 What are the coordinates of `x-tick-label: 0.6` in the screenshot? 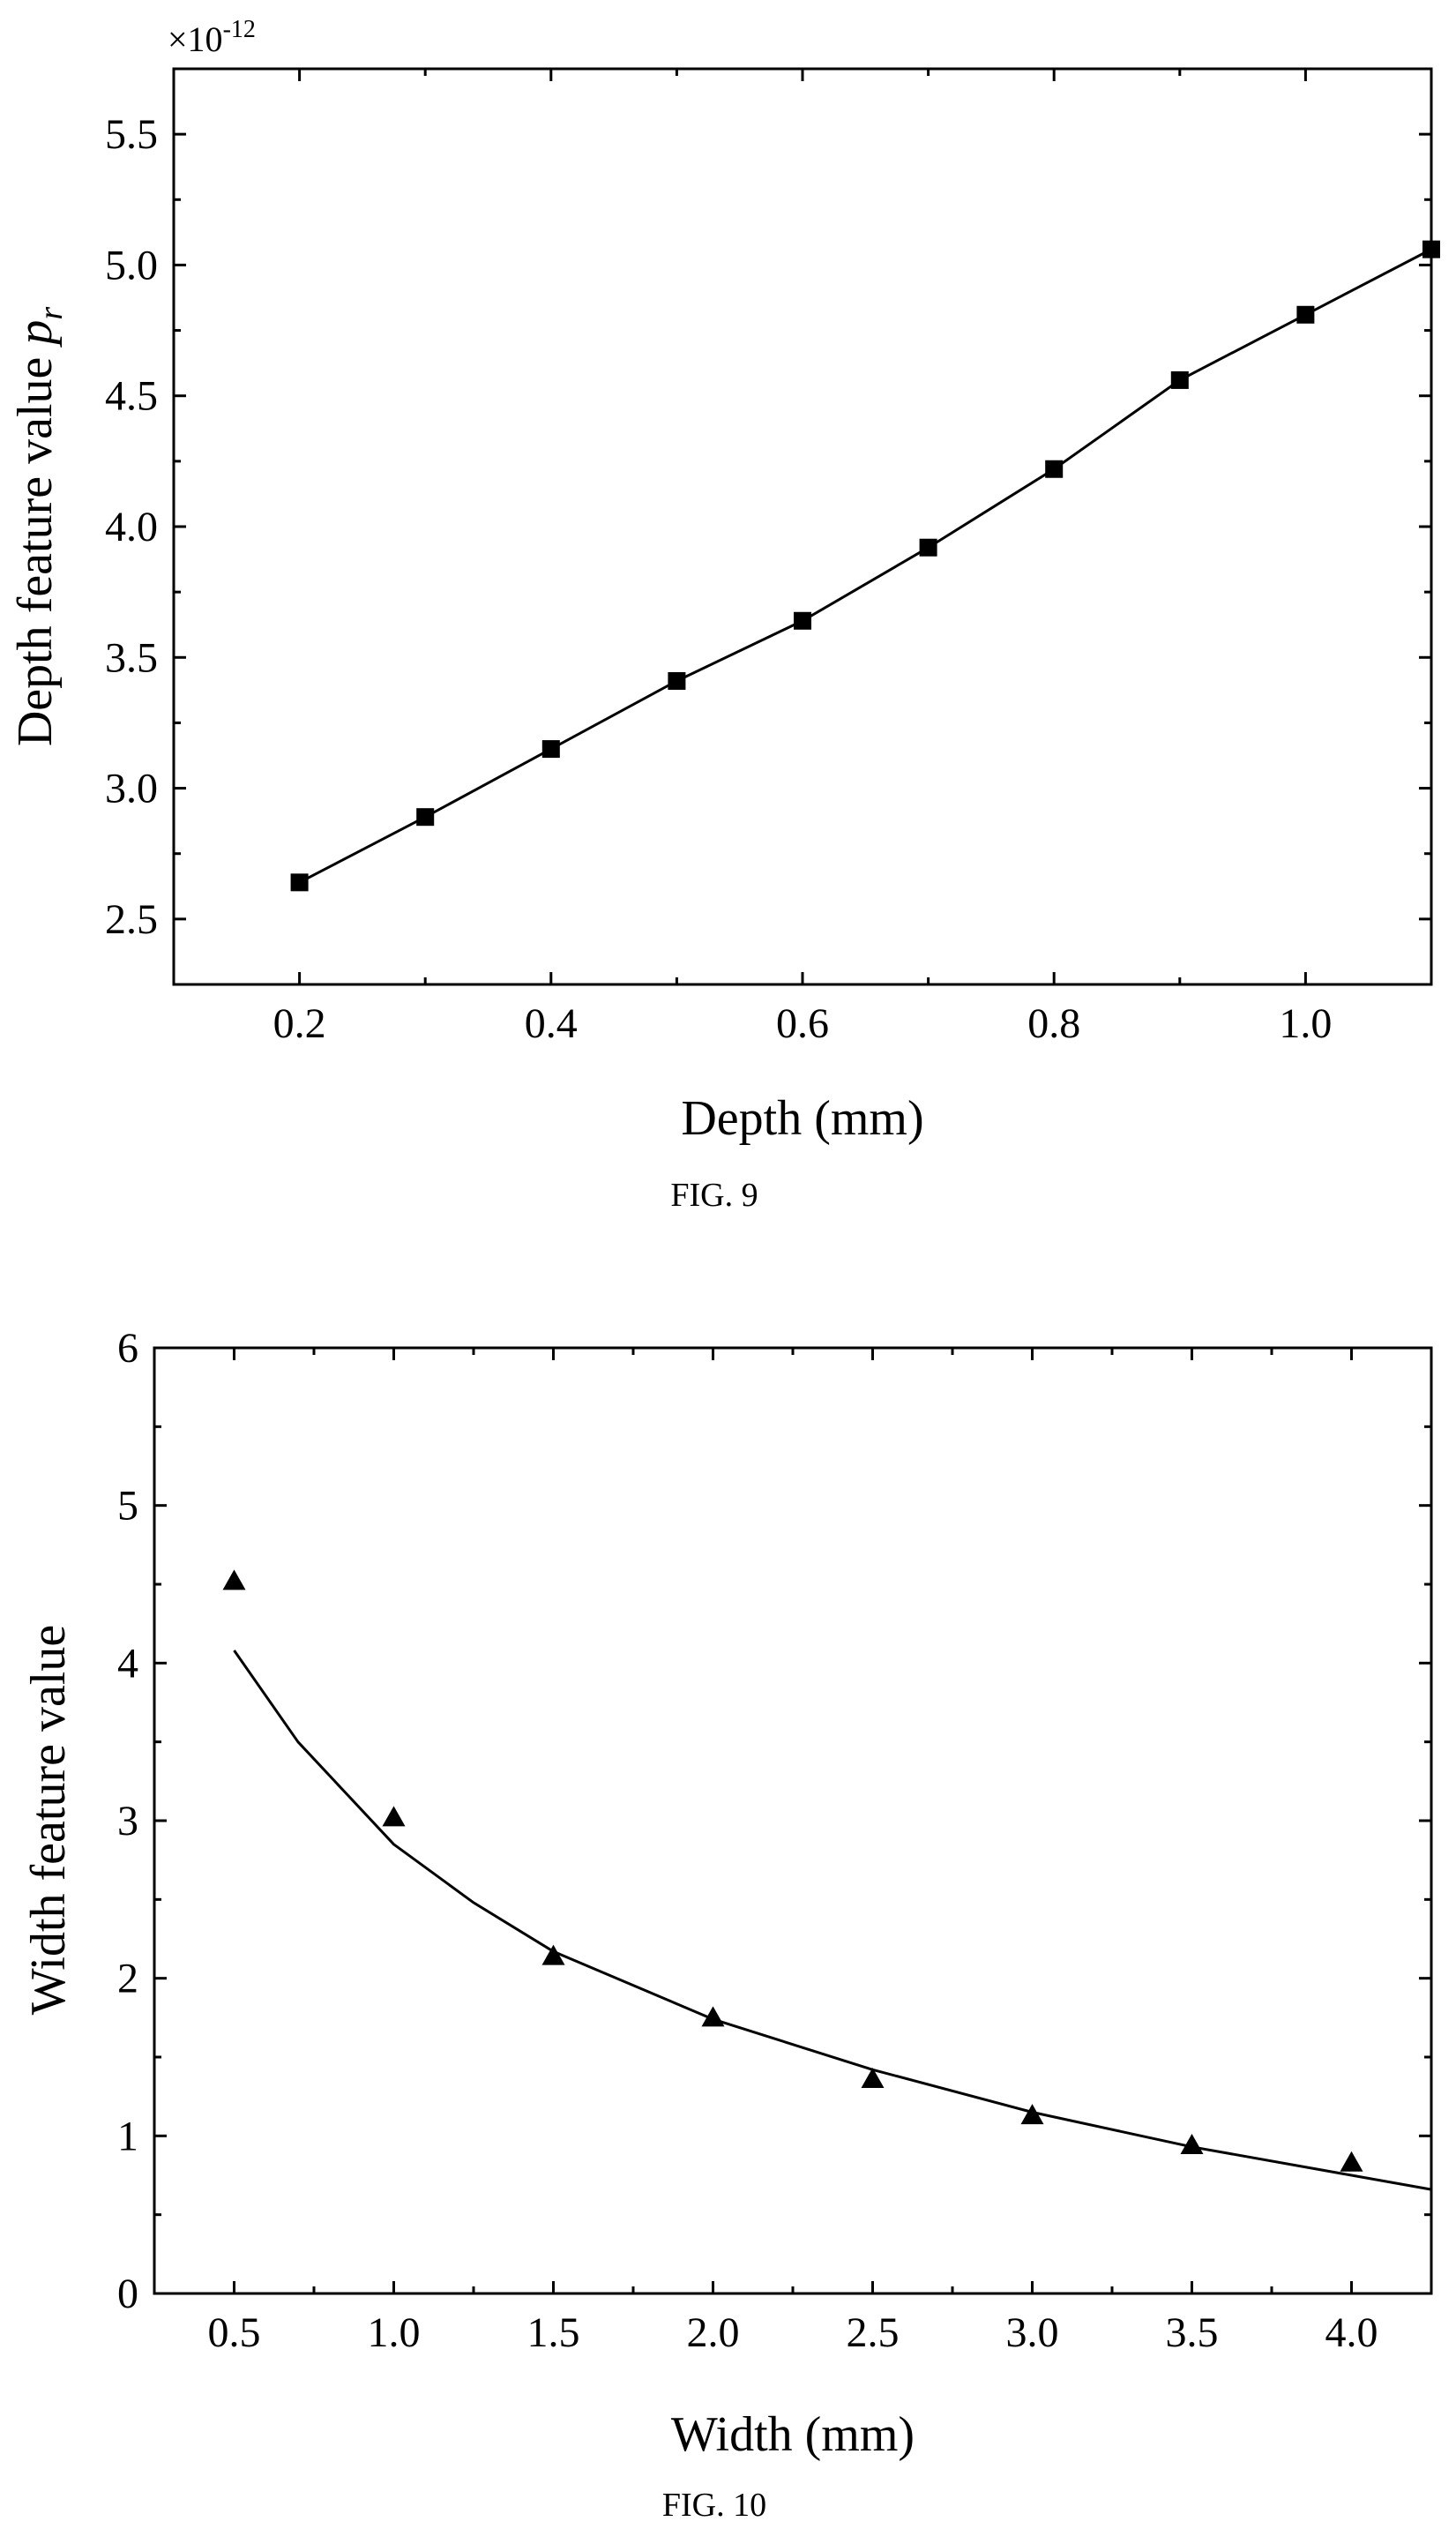 It's located at (802, 1023).